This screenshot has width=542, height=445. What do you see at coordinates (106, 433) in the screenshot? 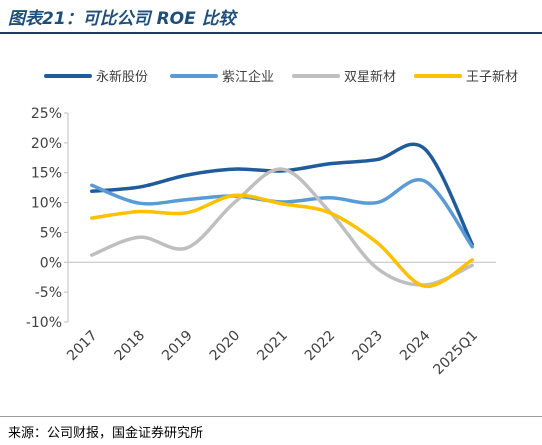
I see `source-note: 来源：公司财报，国金证券研究所` at bounding box center [106, 433].